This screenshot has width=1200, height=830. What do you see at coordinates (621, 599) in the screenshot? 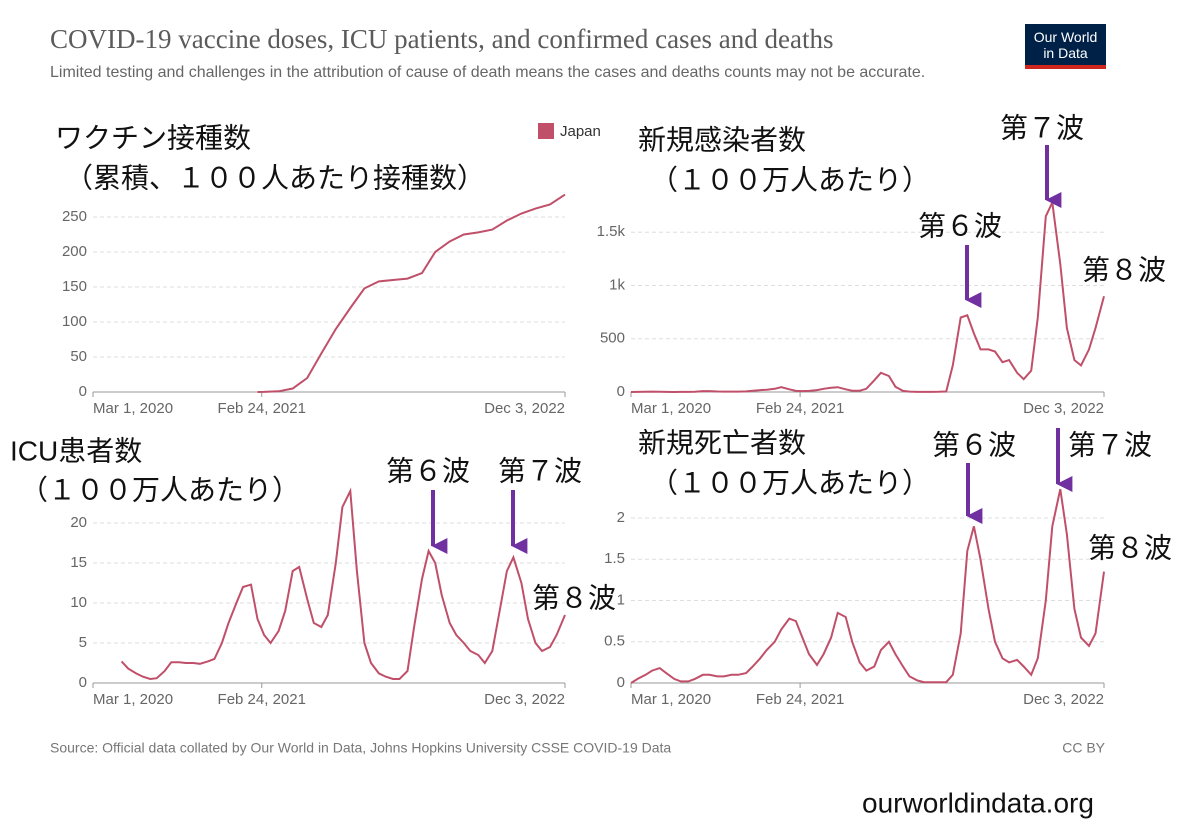
I see `y-tick-label: 1` at bounding box center [621, 599].